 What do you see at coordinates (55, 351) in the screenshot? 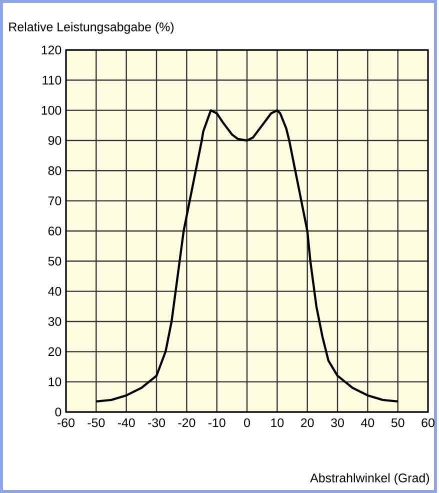
I see `y-tick-label: 20` at bounding box center [55, 351].